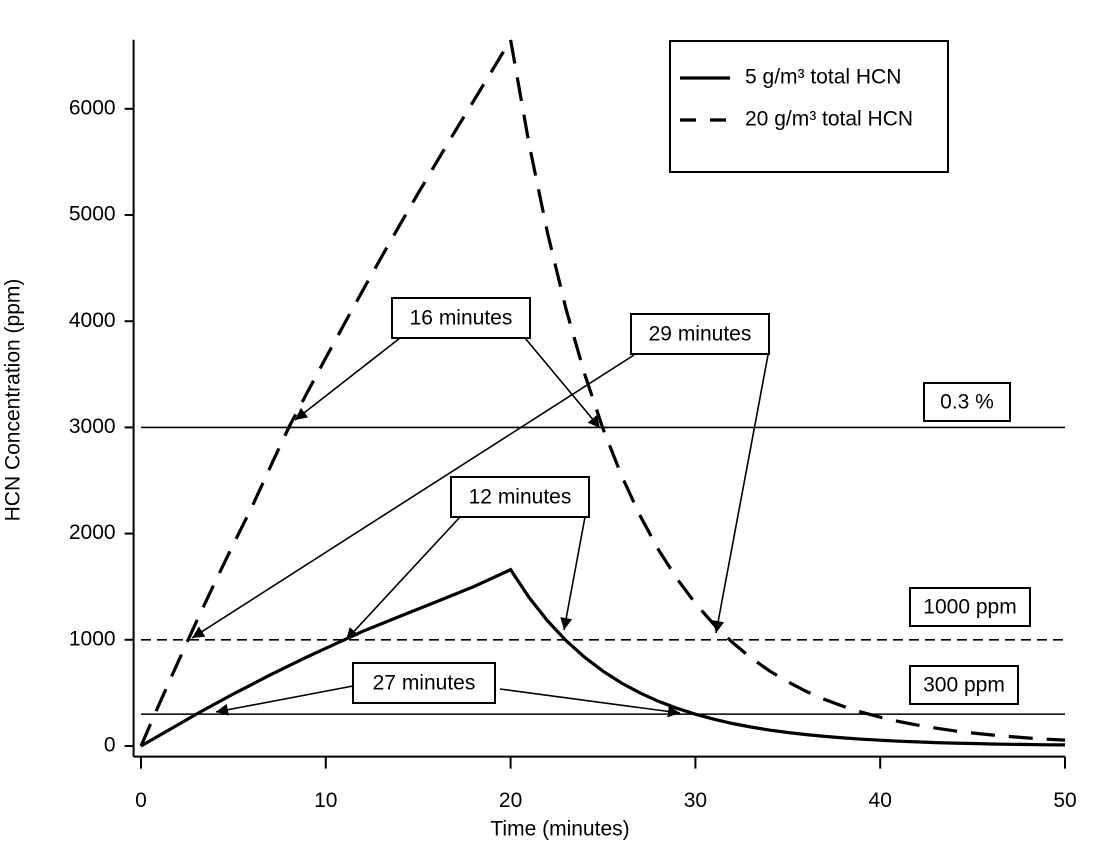 The height and width of the screenshot is (866, 1108). I want to click on annotation-label: 16 minutes, so click(461, 318).